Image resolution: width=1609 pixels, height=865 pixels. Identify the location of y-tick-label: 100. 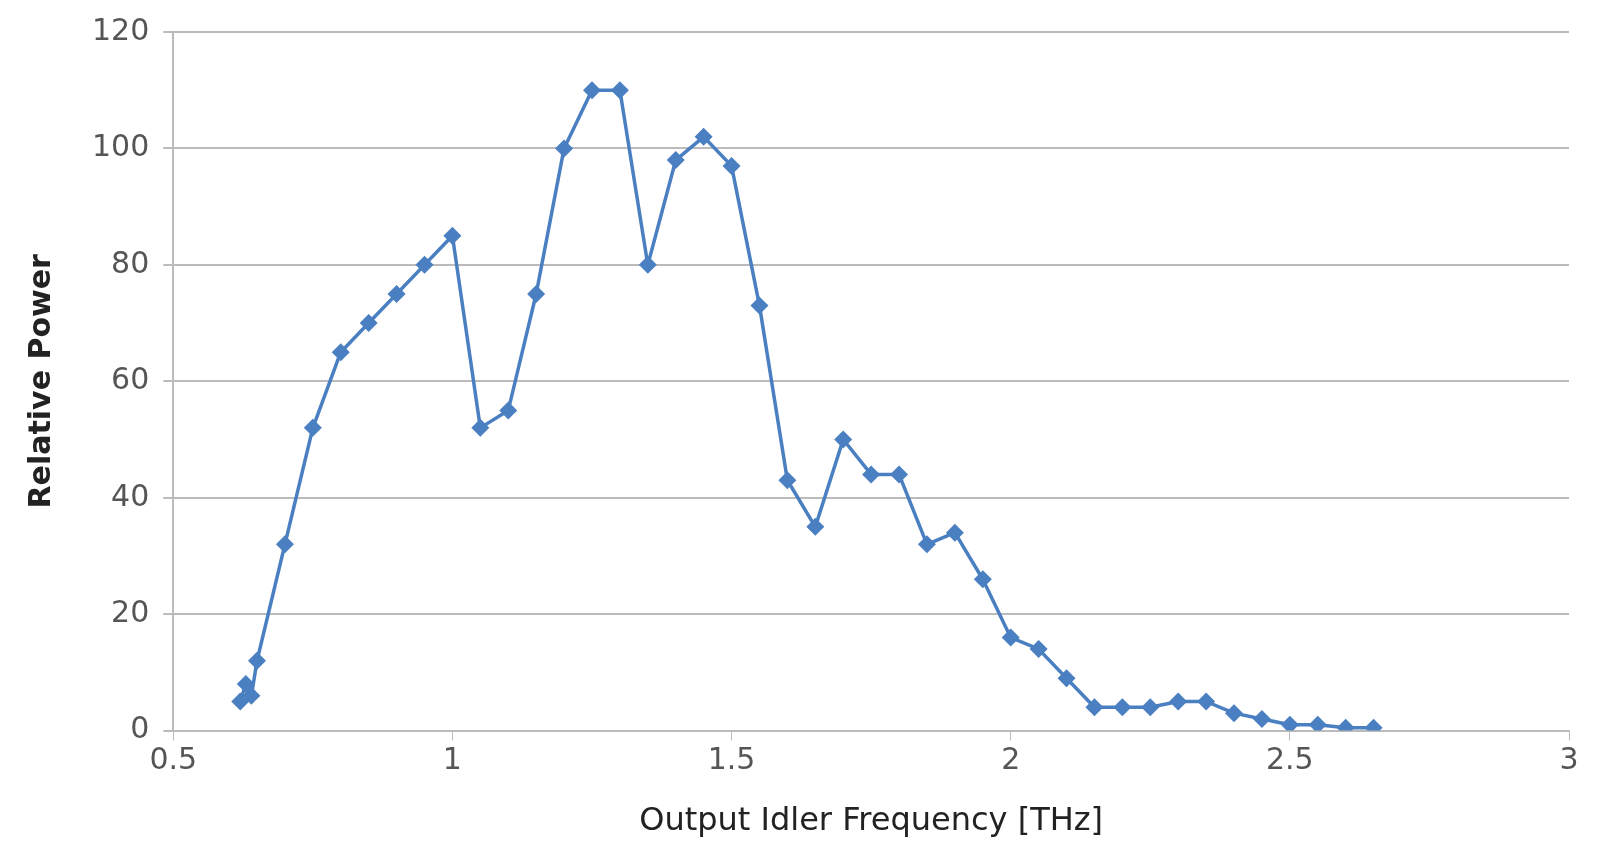
(121, 146).